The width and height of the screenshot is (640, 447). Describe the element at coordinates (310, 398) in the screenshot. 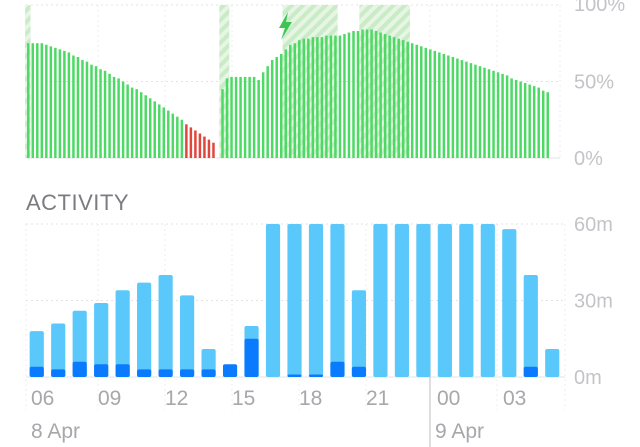

I see `activity-x-tick-label: 18` at that location.